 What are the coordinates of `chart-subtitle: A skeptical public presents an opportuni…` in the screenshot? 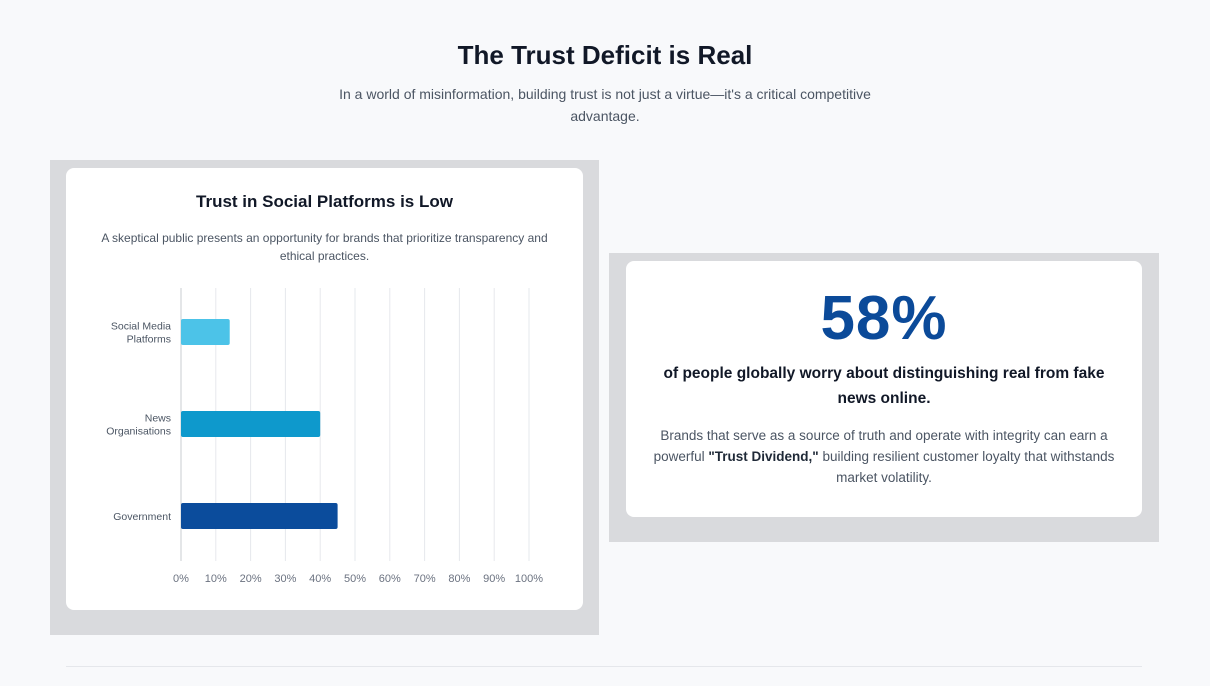 It's located at (324, 247).